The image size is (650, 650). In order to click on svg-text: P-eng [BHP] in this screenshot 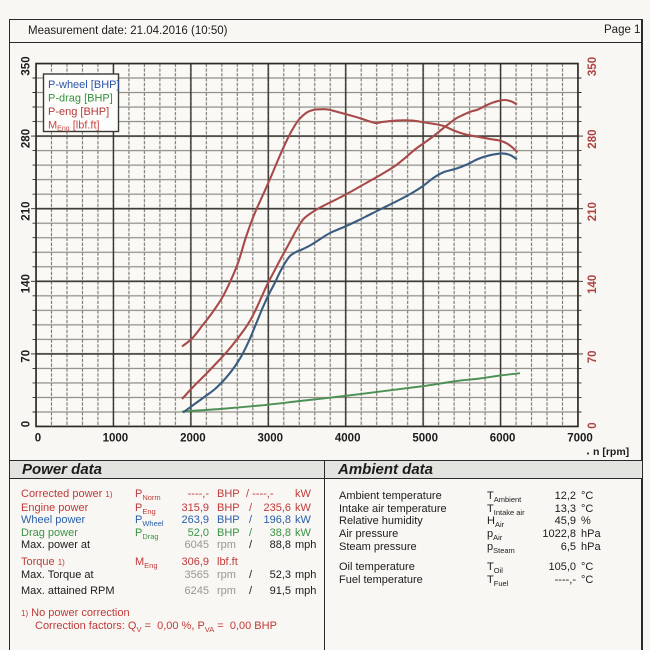, I will do `click(78, 112)`.